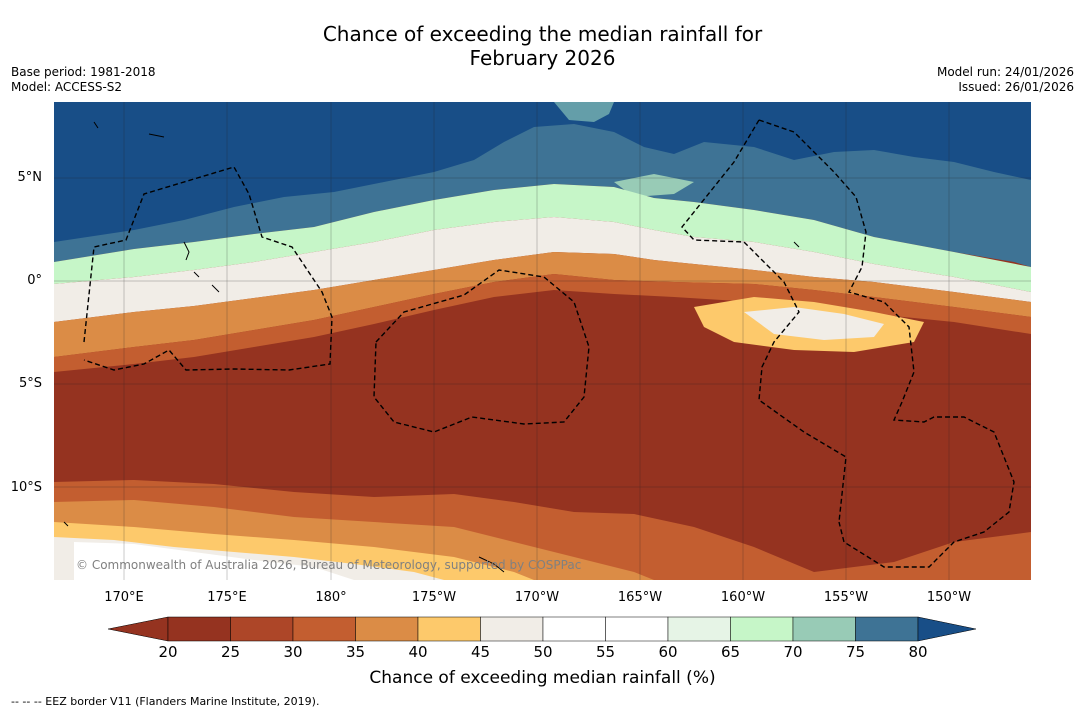  What do you see at coordinates (584, 112) in the screenshot?
I see `wet-patch` at bounding box center [584, 112].